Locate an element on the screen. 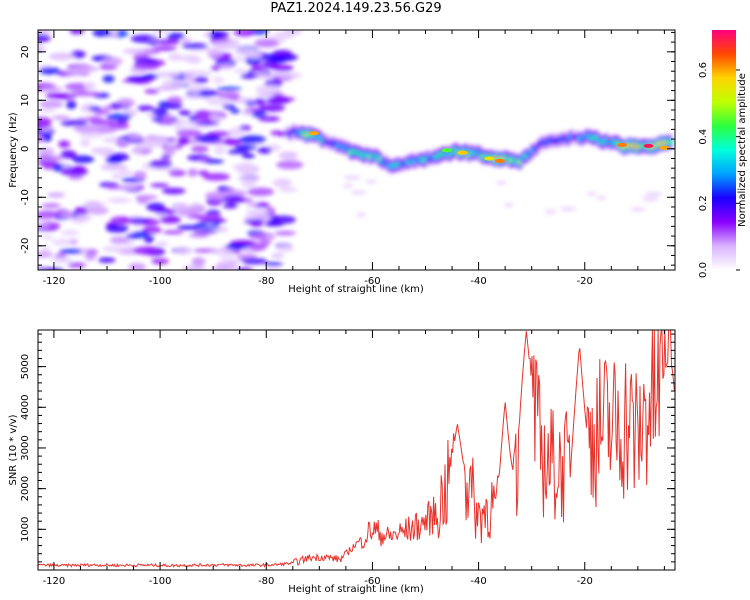 The width and height of the screenshot is (750, 600). snr-xlabel: Height of straight line (km) is located at coordinates (356, 589).